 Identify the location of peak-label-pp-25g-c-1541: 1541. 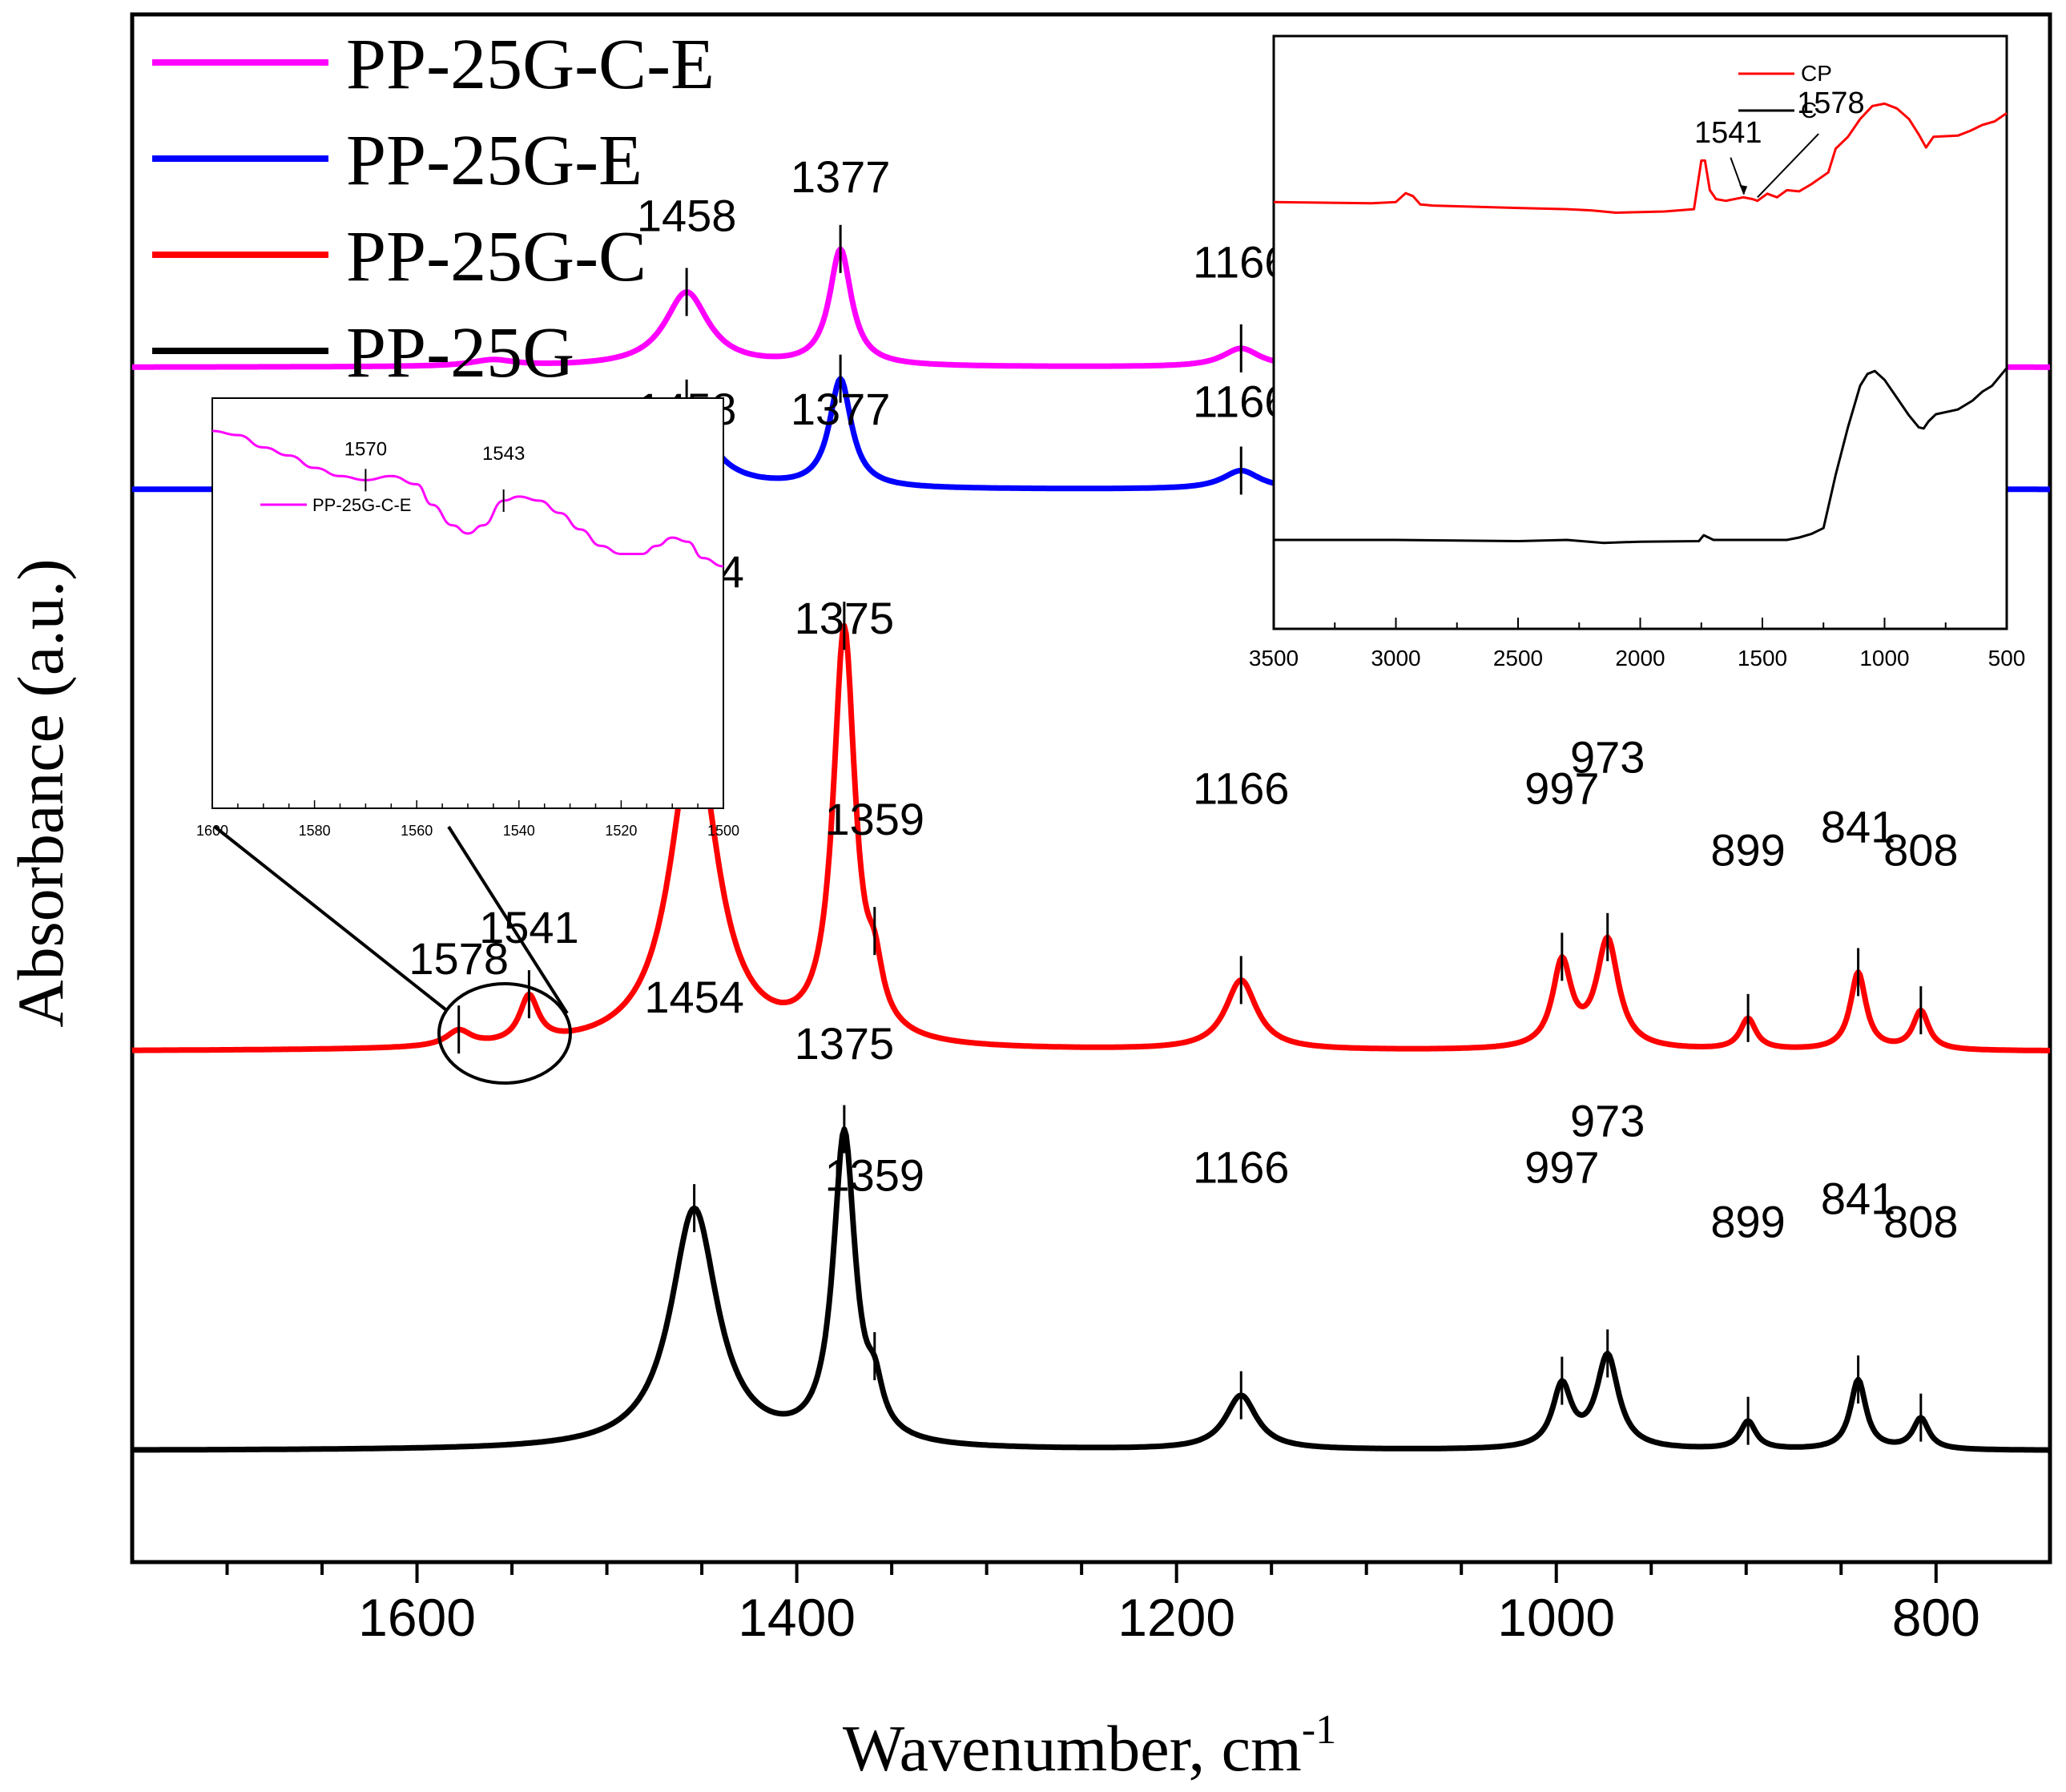
(529, 927).